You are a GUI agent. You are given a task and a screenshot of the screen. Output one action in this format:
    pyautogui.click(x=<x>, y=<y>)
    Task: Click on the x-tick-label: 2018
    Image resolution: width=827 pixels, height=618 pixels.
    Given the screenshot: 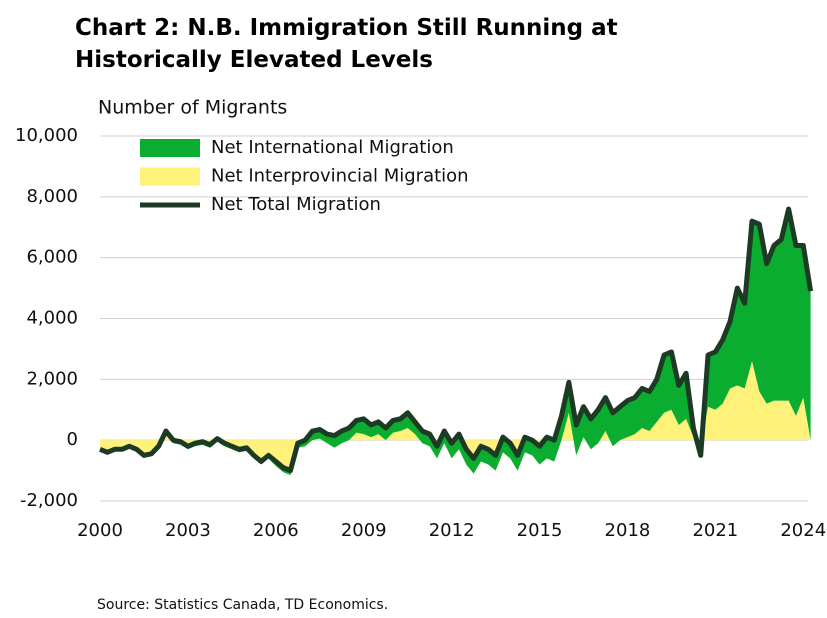 What is the action you would take?
    pyautogui.click(x=628, y=530)
    